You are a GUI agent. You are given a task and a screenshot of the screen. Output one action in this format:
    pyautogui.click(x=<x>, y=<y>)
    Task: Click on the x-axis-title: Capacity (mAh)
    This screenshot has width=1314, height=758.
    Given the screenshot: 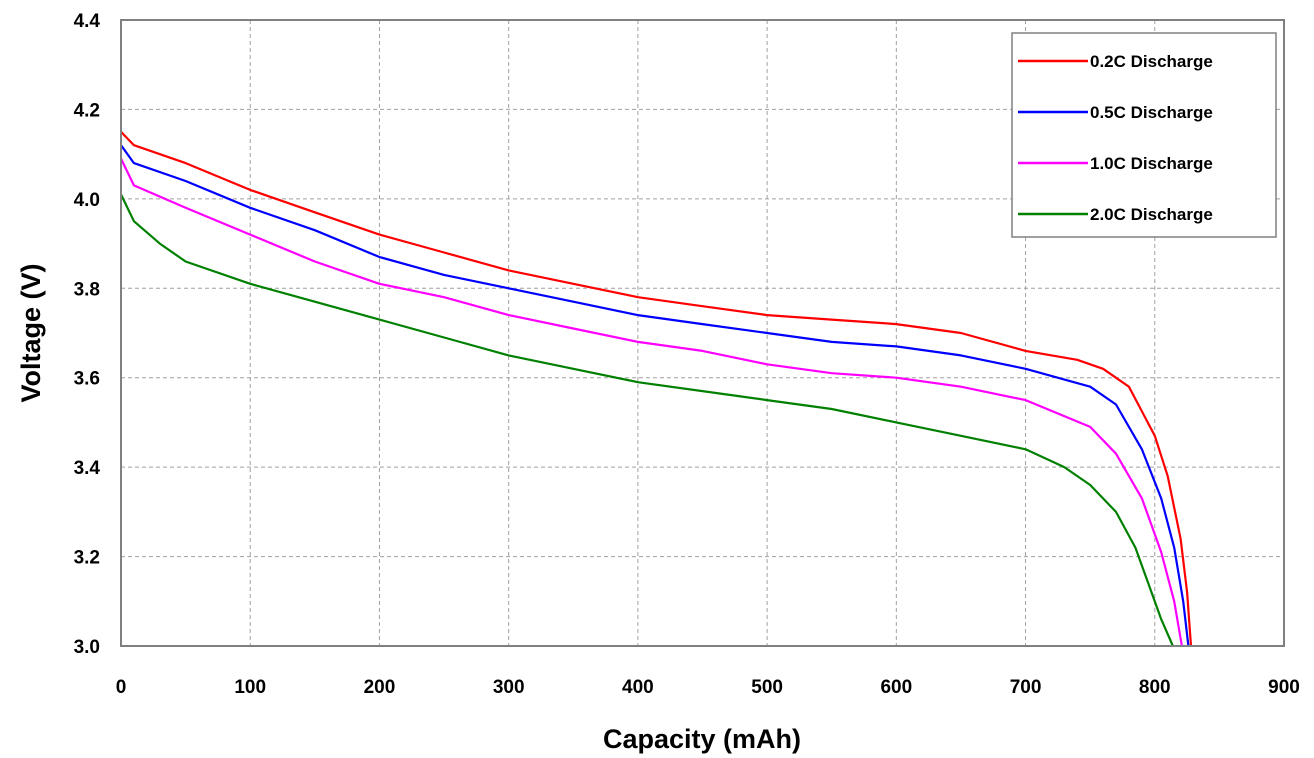 What is the action you would take?
    pyautogui.click(x=702, y=739)
    